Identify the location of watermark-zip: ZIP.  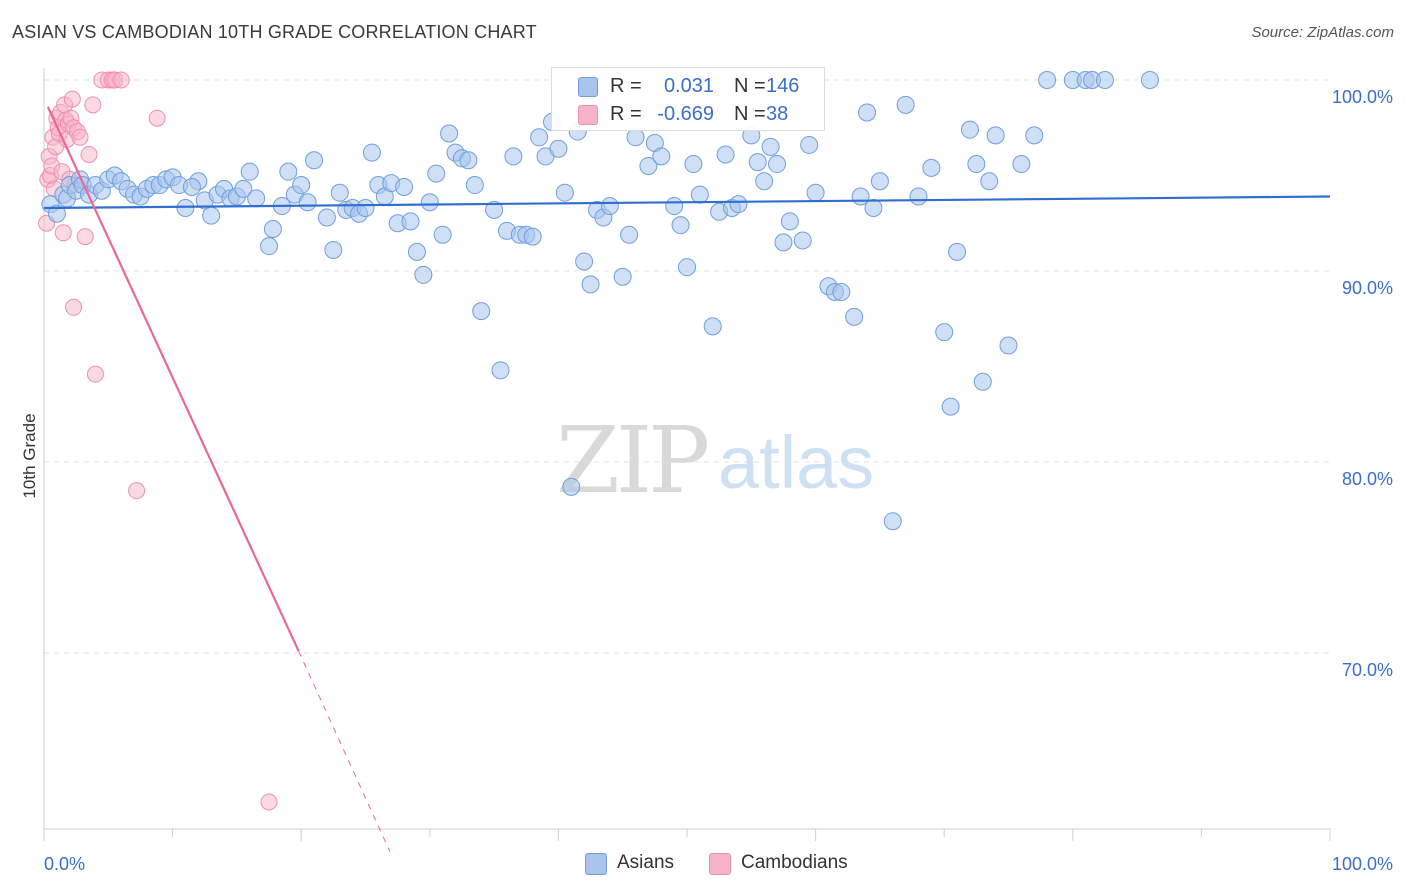
(631, 460).